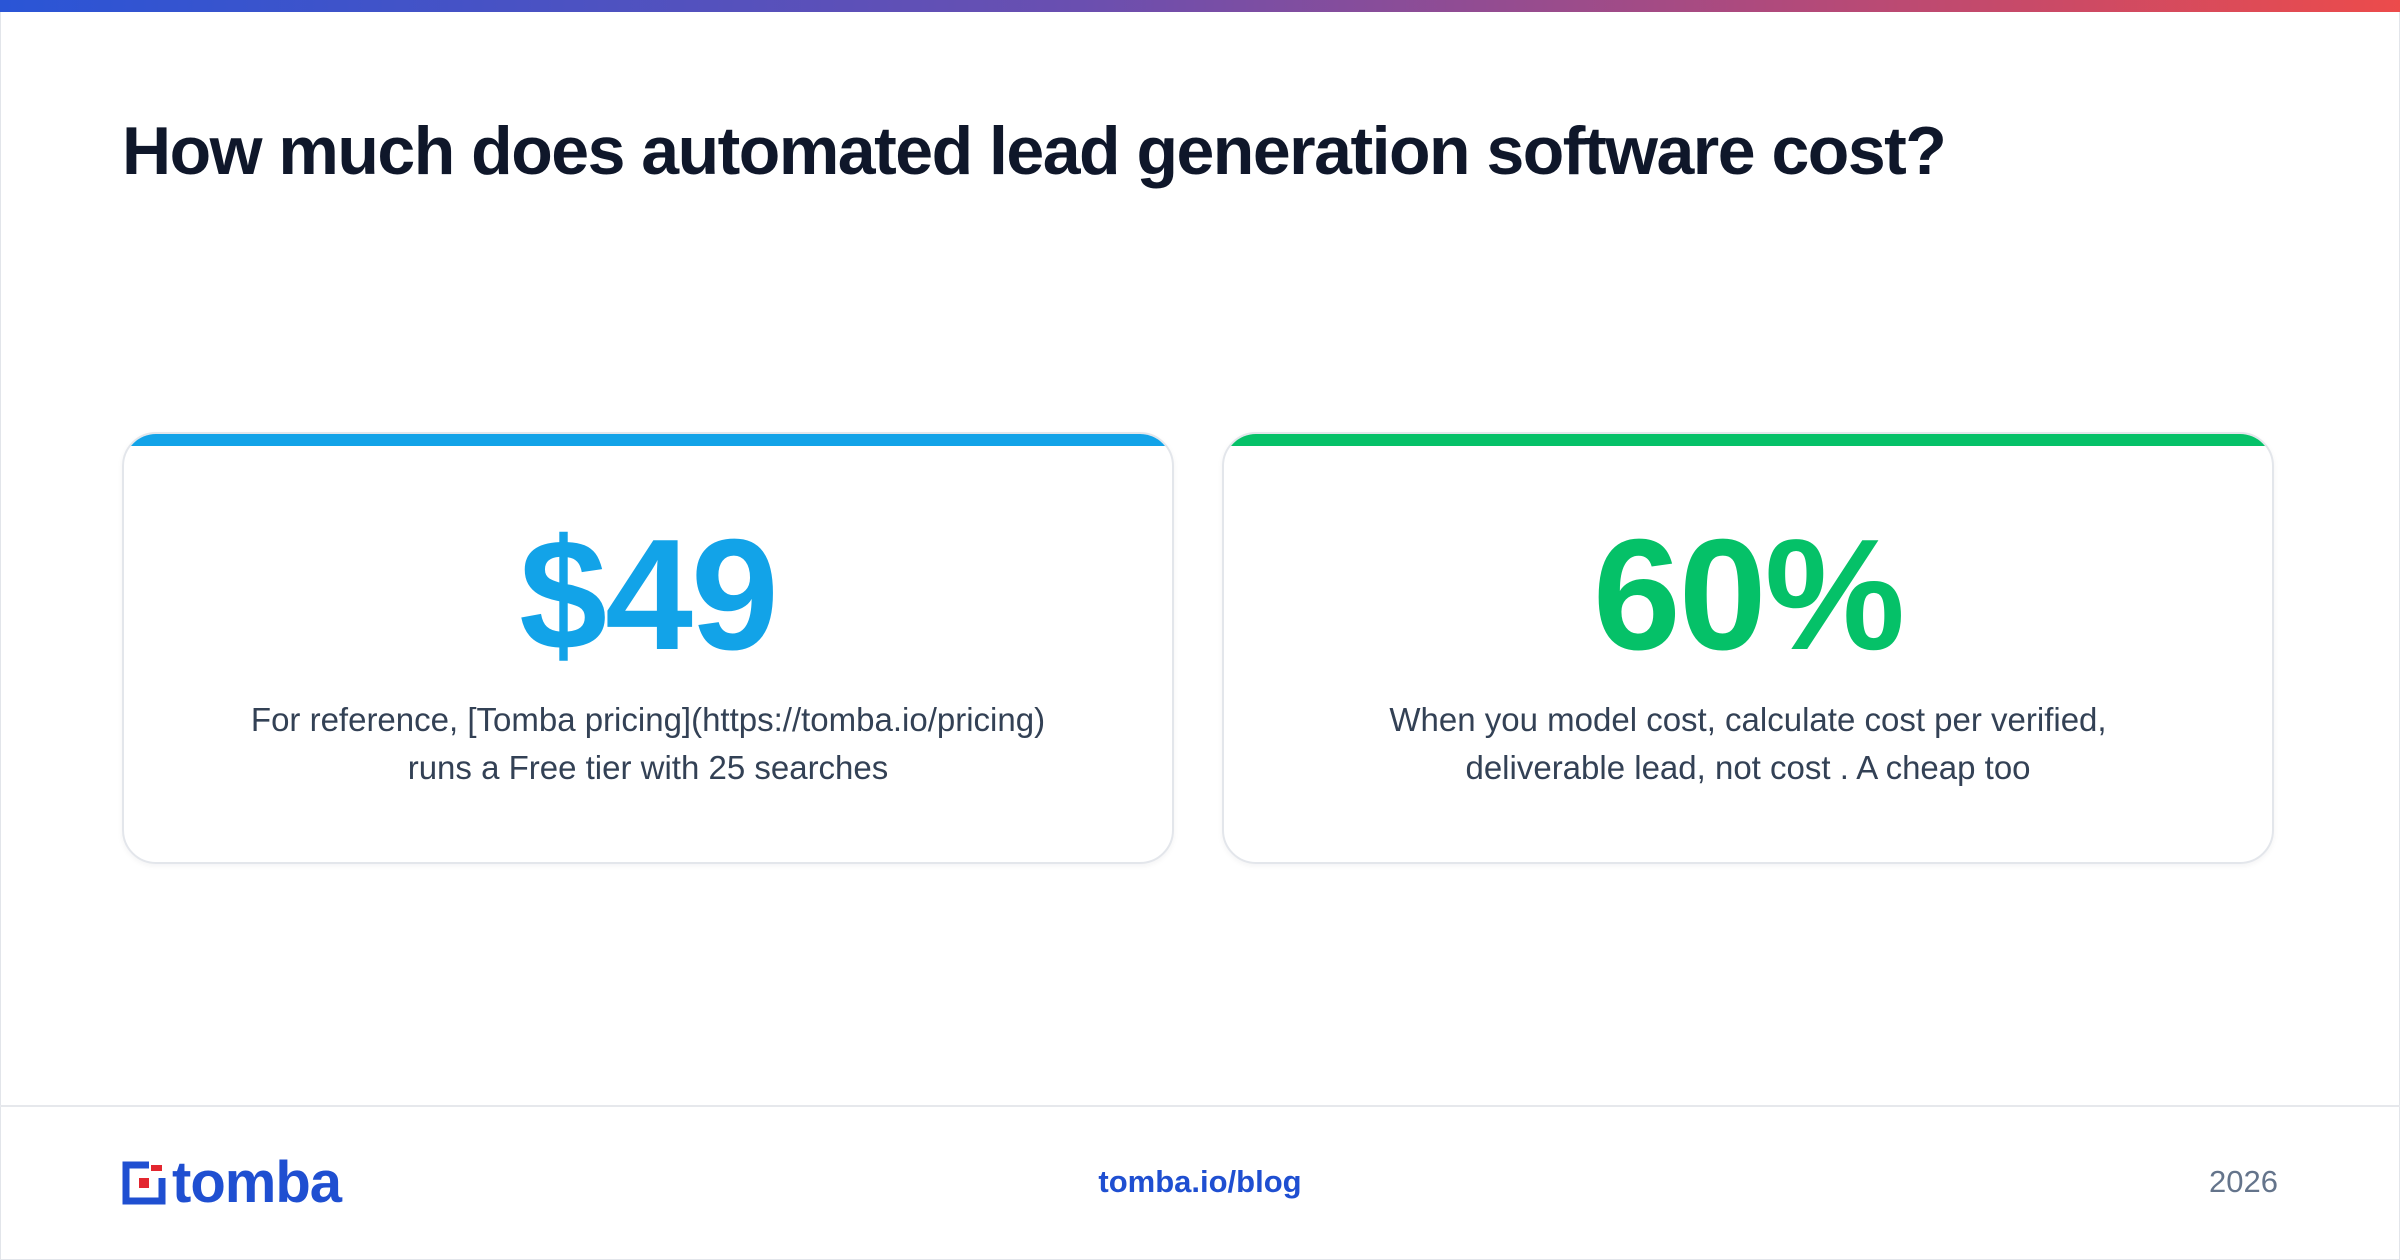 This screenshot has height=1260, width=2400. What do you see at coordinates (144, 1183) in the screenshot?
I see `tomba-logo-icon` at bounding box center [144, 1183].